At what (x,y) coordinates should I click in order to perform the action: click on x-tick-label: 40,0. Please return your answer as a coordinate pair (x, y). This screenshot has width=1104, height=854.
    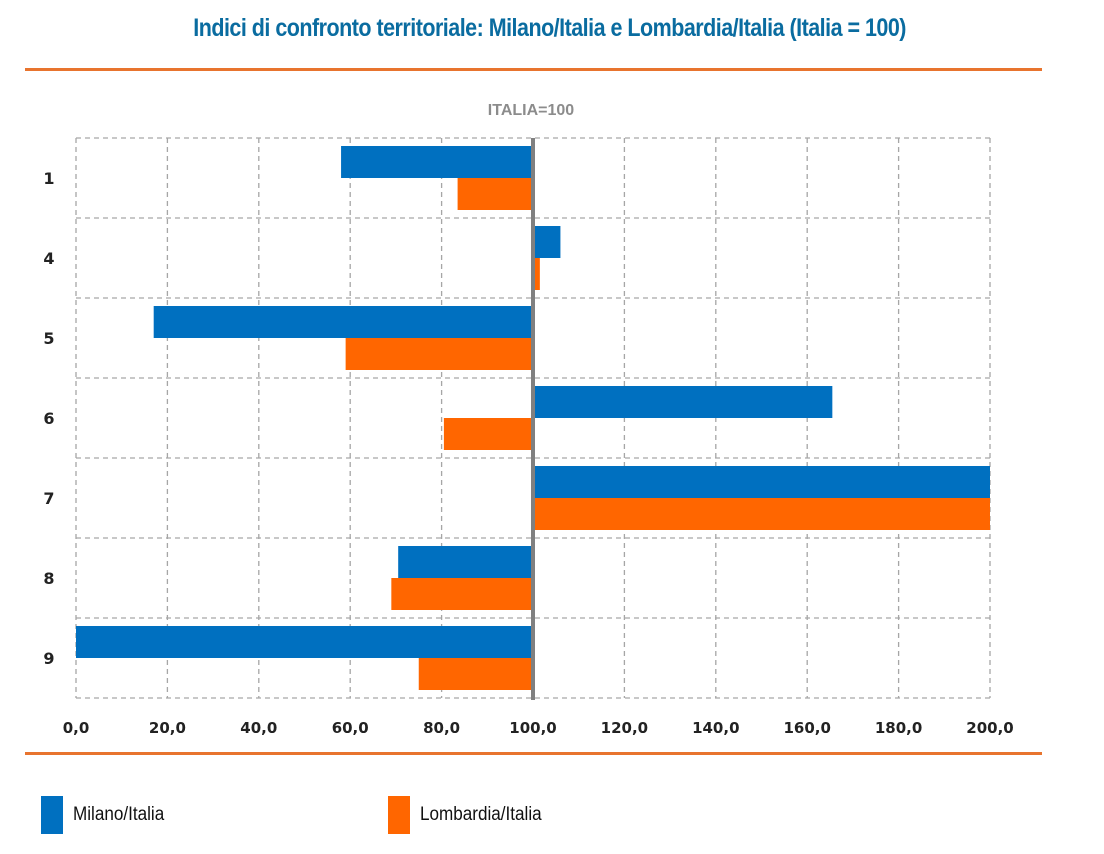
    Looking at the image, I should click on (258, 728).